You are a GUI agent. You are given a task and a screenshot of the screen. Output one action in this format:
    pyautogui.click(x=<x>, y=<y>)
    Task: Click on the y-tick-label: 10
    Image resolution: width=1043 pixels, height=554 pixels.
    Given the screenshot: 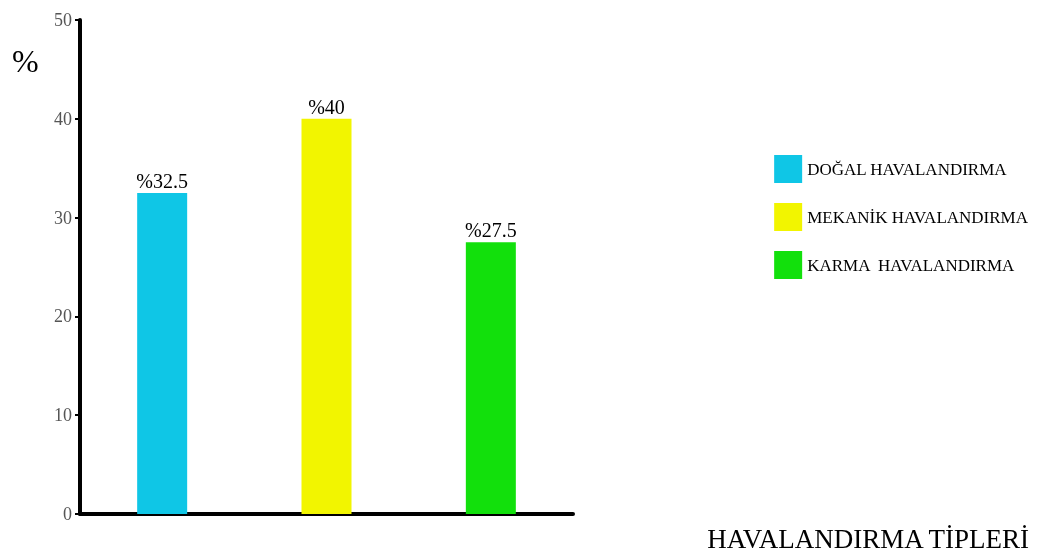 What is the action you would take?
    pyautogui.click(x=63, y=415)
    